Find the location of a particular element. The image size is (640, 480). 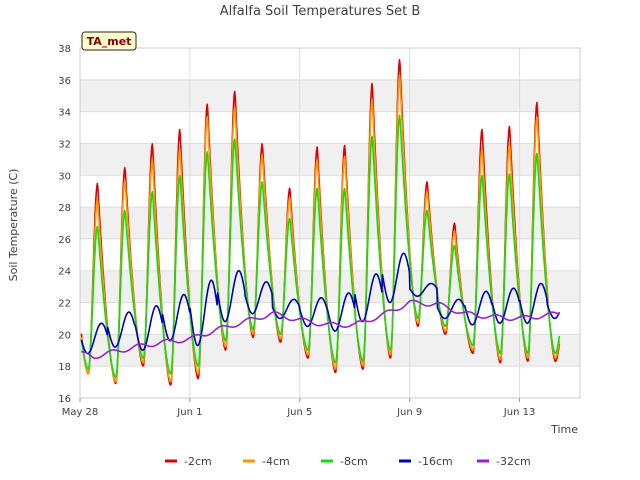

legend-label: -16cm is located at coordinates (435, 461).